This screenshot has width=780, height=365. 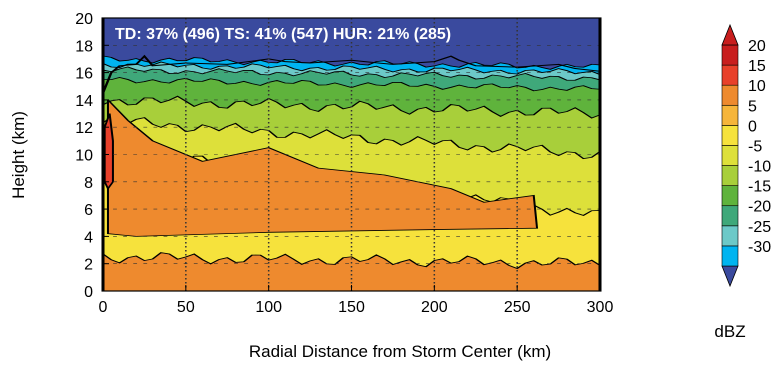 I want to click on colorbar-tick-label--20: -20, so click(x=759, y=207).